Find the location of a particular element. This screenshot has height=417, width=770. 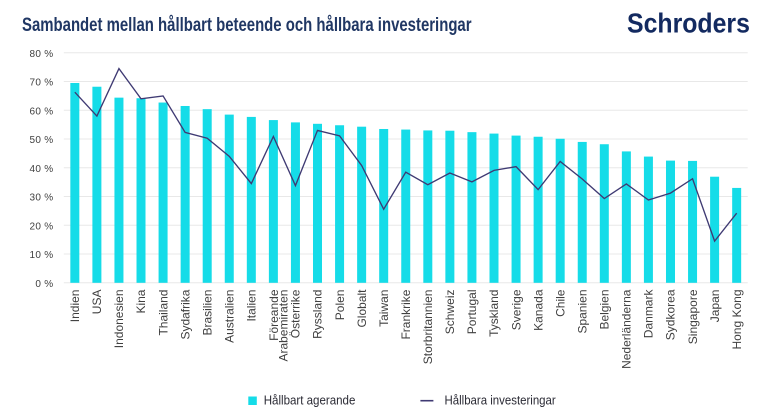

svg-text: Indonesien is located at coordinates (119, 319).